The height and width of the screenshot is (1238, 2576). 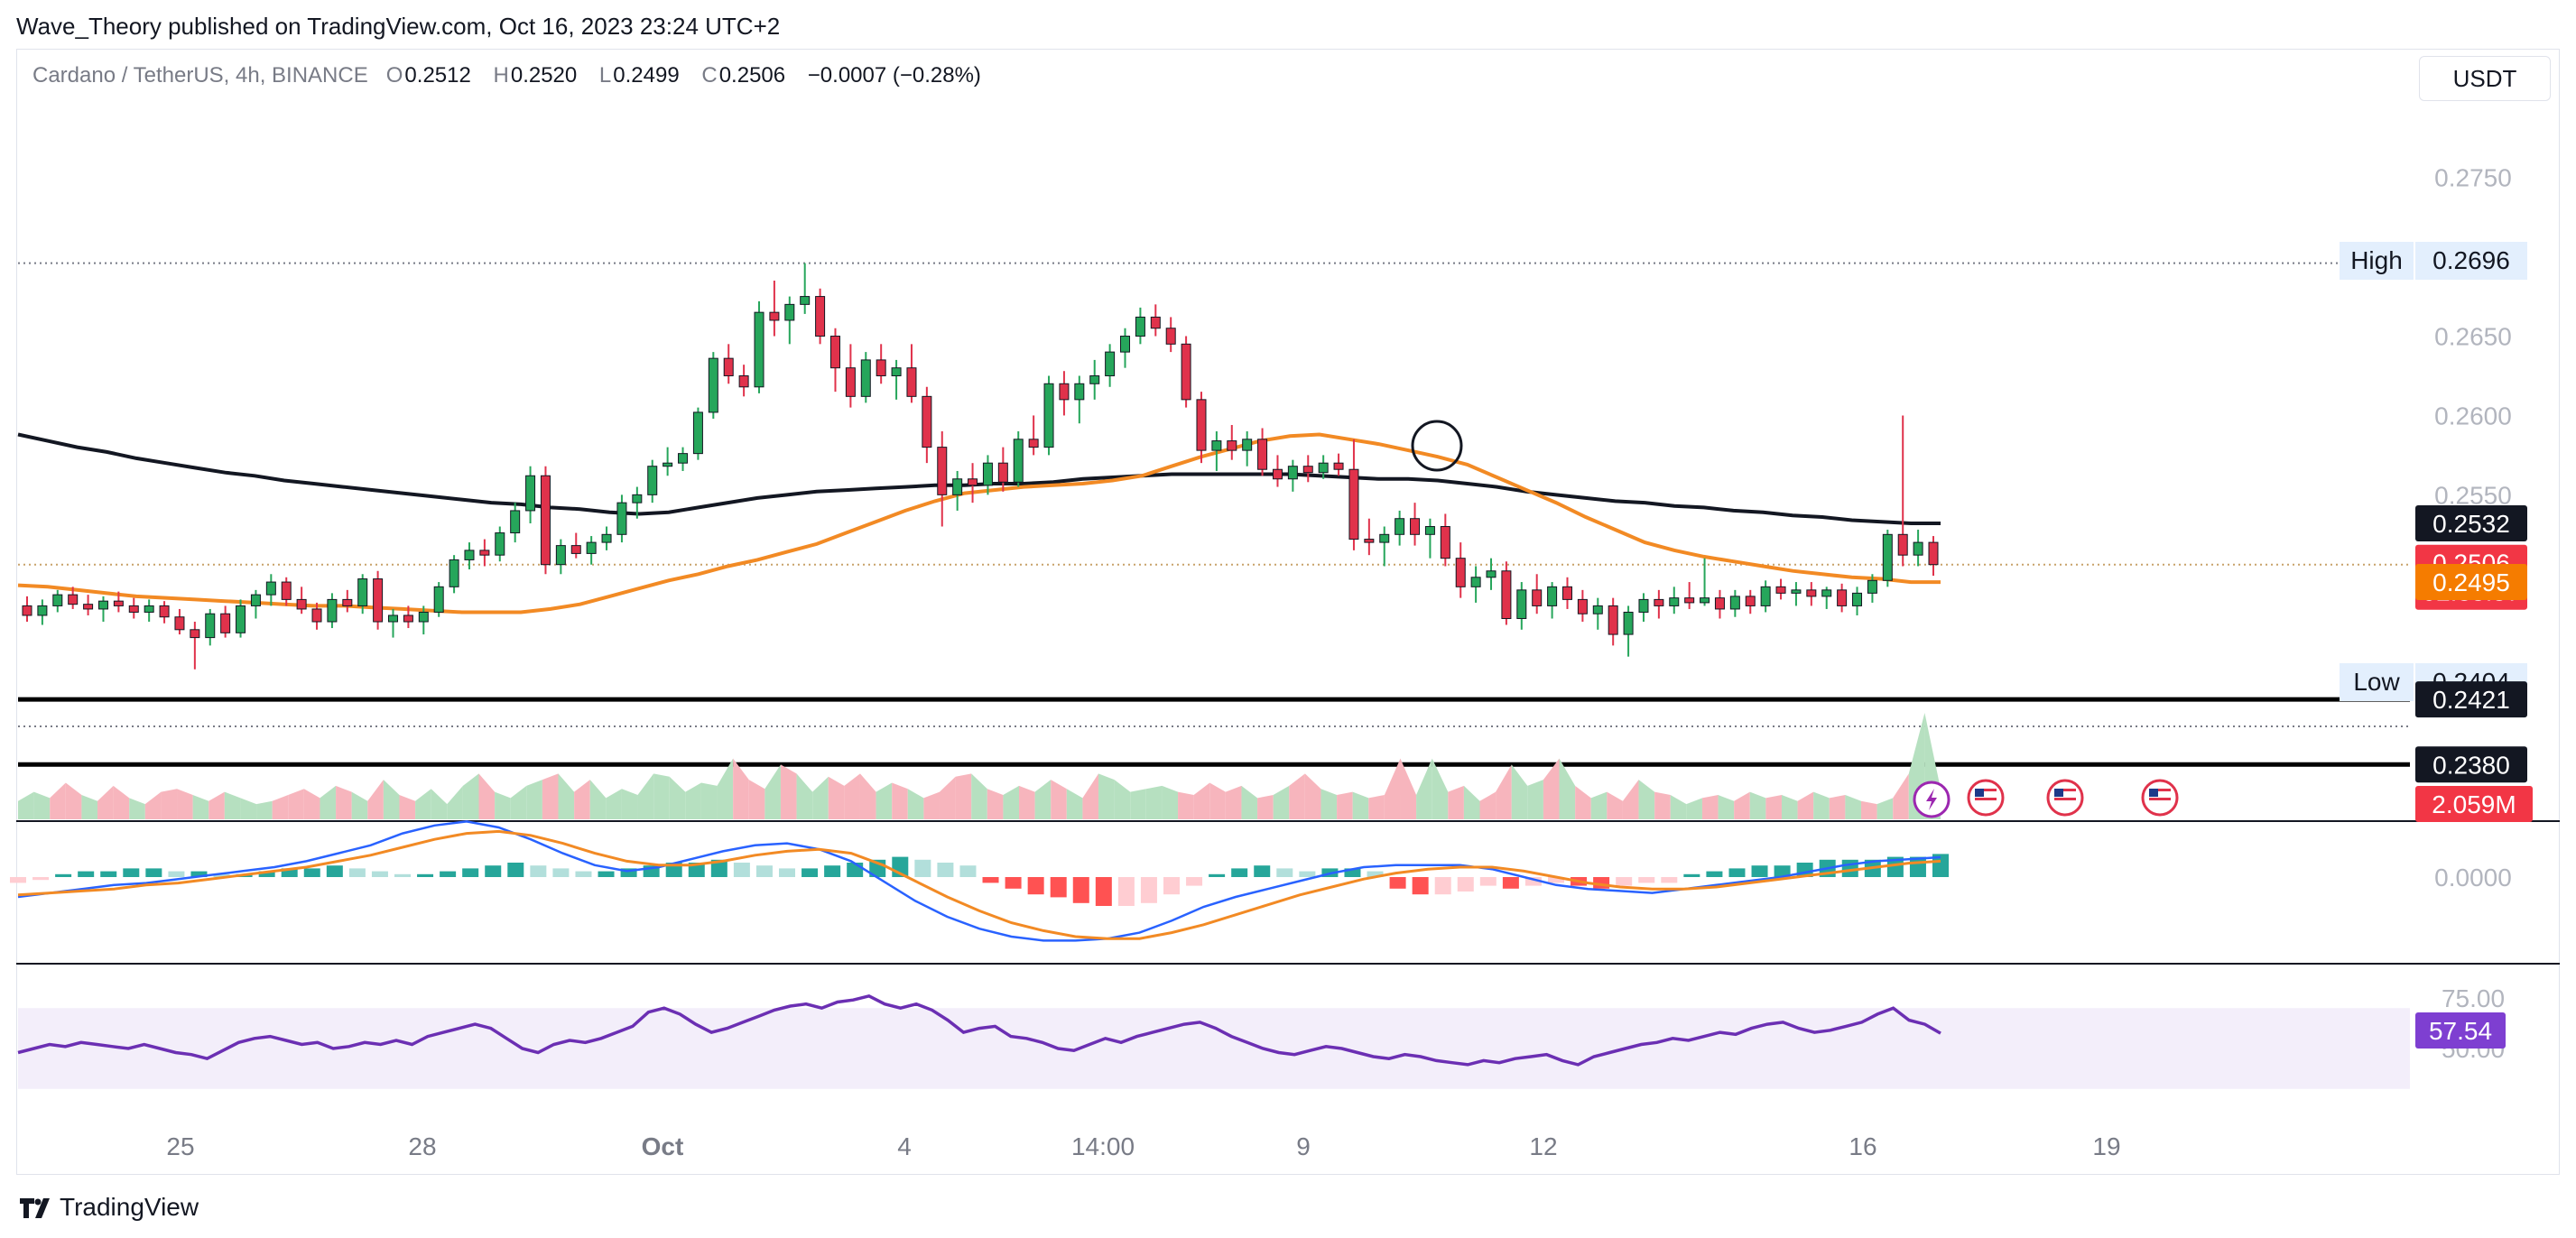 I want to click on price-axis-tick: 0.2550, so click(x=2473, y=495).